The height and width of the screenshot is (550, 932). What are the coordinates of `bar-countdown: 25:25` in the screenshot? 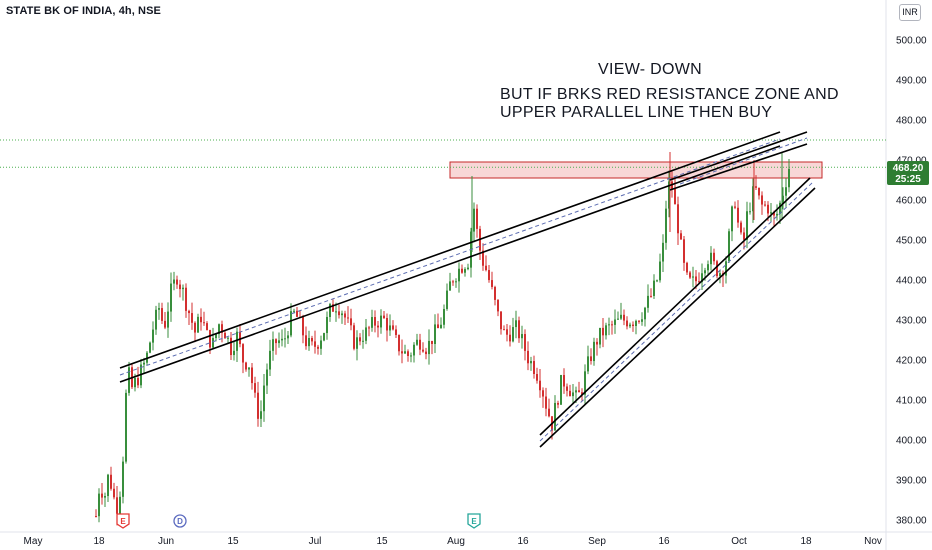 It's located at (908, 179).